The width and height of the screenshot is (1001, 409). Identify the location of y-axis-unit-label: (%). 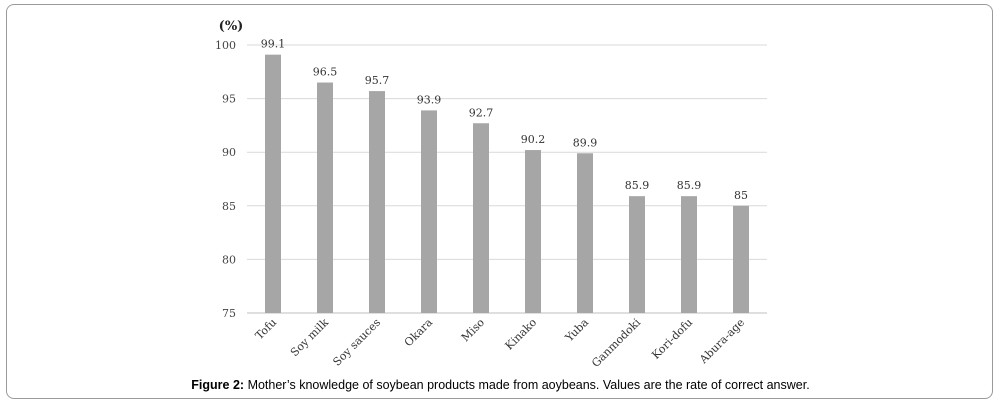
(231, 26).